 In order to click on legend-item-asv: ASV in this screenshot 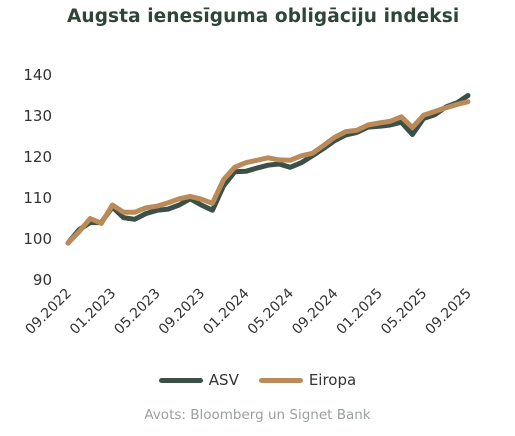, I will do `click(198, 380)`.